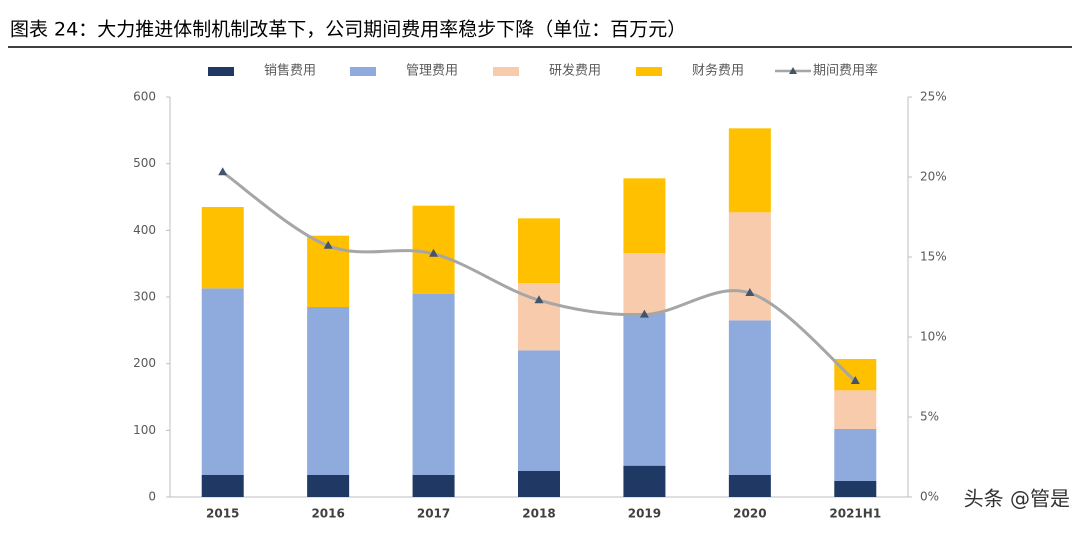  What do you see at coordinates (327, 514) in the screenshot?
I see `x-tick-label: 2016` at bounding box center [327, 514].